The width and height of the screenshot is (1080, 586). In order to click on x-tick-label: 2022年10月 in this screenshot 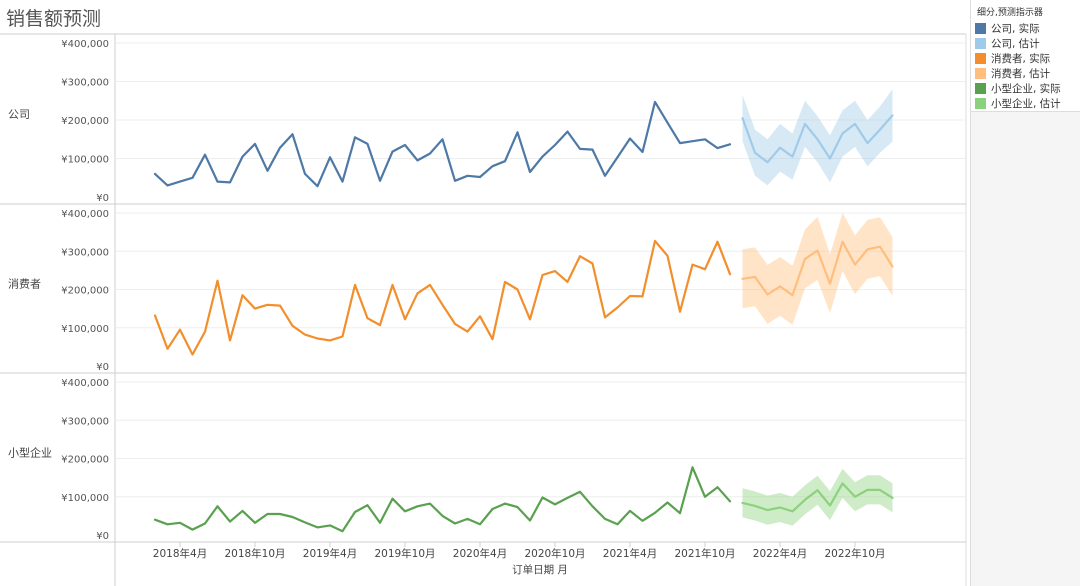, I will do `click(854, 553)`.